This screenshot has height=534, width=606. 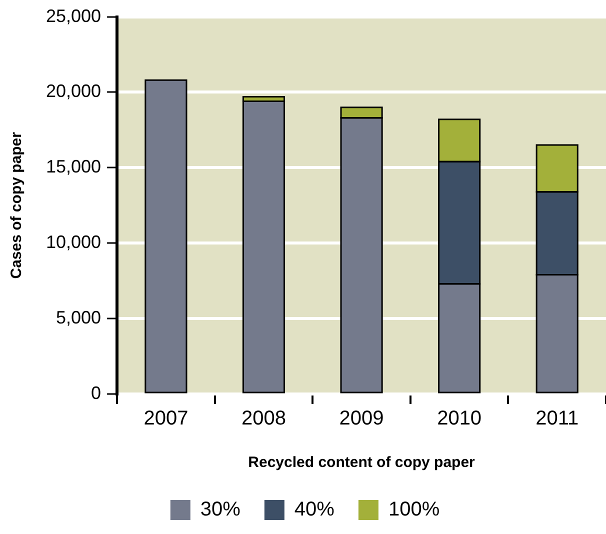 What do you see at coordinates (166, 419) in the screenshot?
I see `x-tick-label: 2007` at bounding box center [166, 419].